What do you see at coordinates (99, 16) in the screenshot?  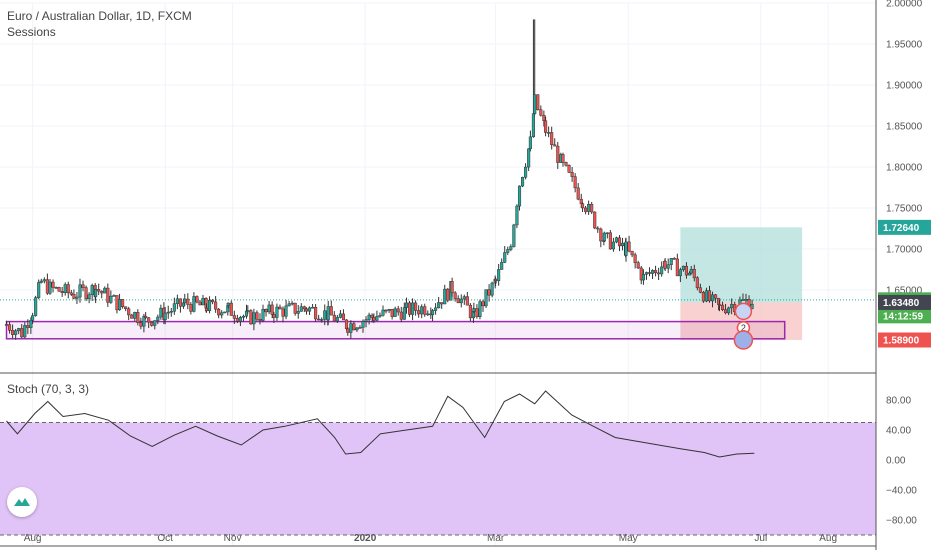 I see `symbol-title: Euro / Australian Dollar, 1D, FXCM` at bounding box center [99, 16].